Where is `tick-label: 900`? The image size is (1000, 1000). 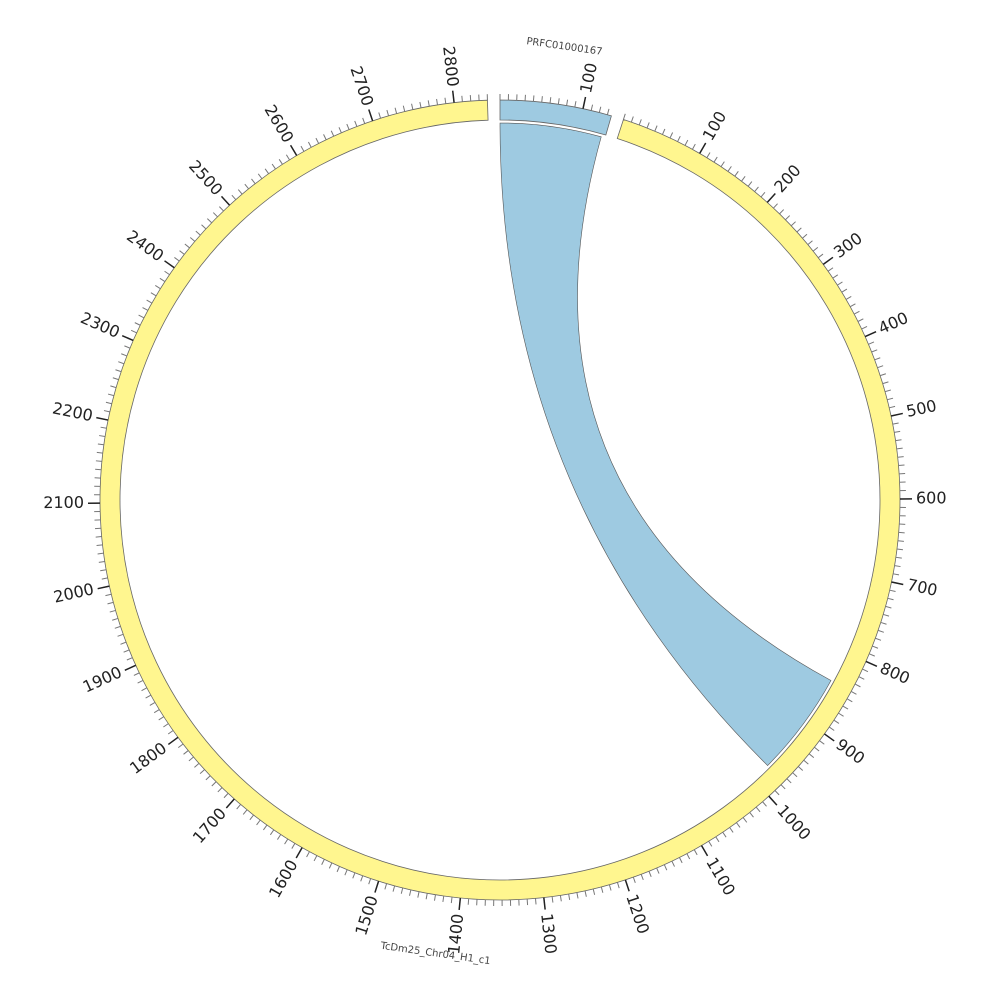 tick-label: 900 is located at coordinates (850, 751).